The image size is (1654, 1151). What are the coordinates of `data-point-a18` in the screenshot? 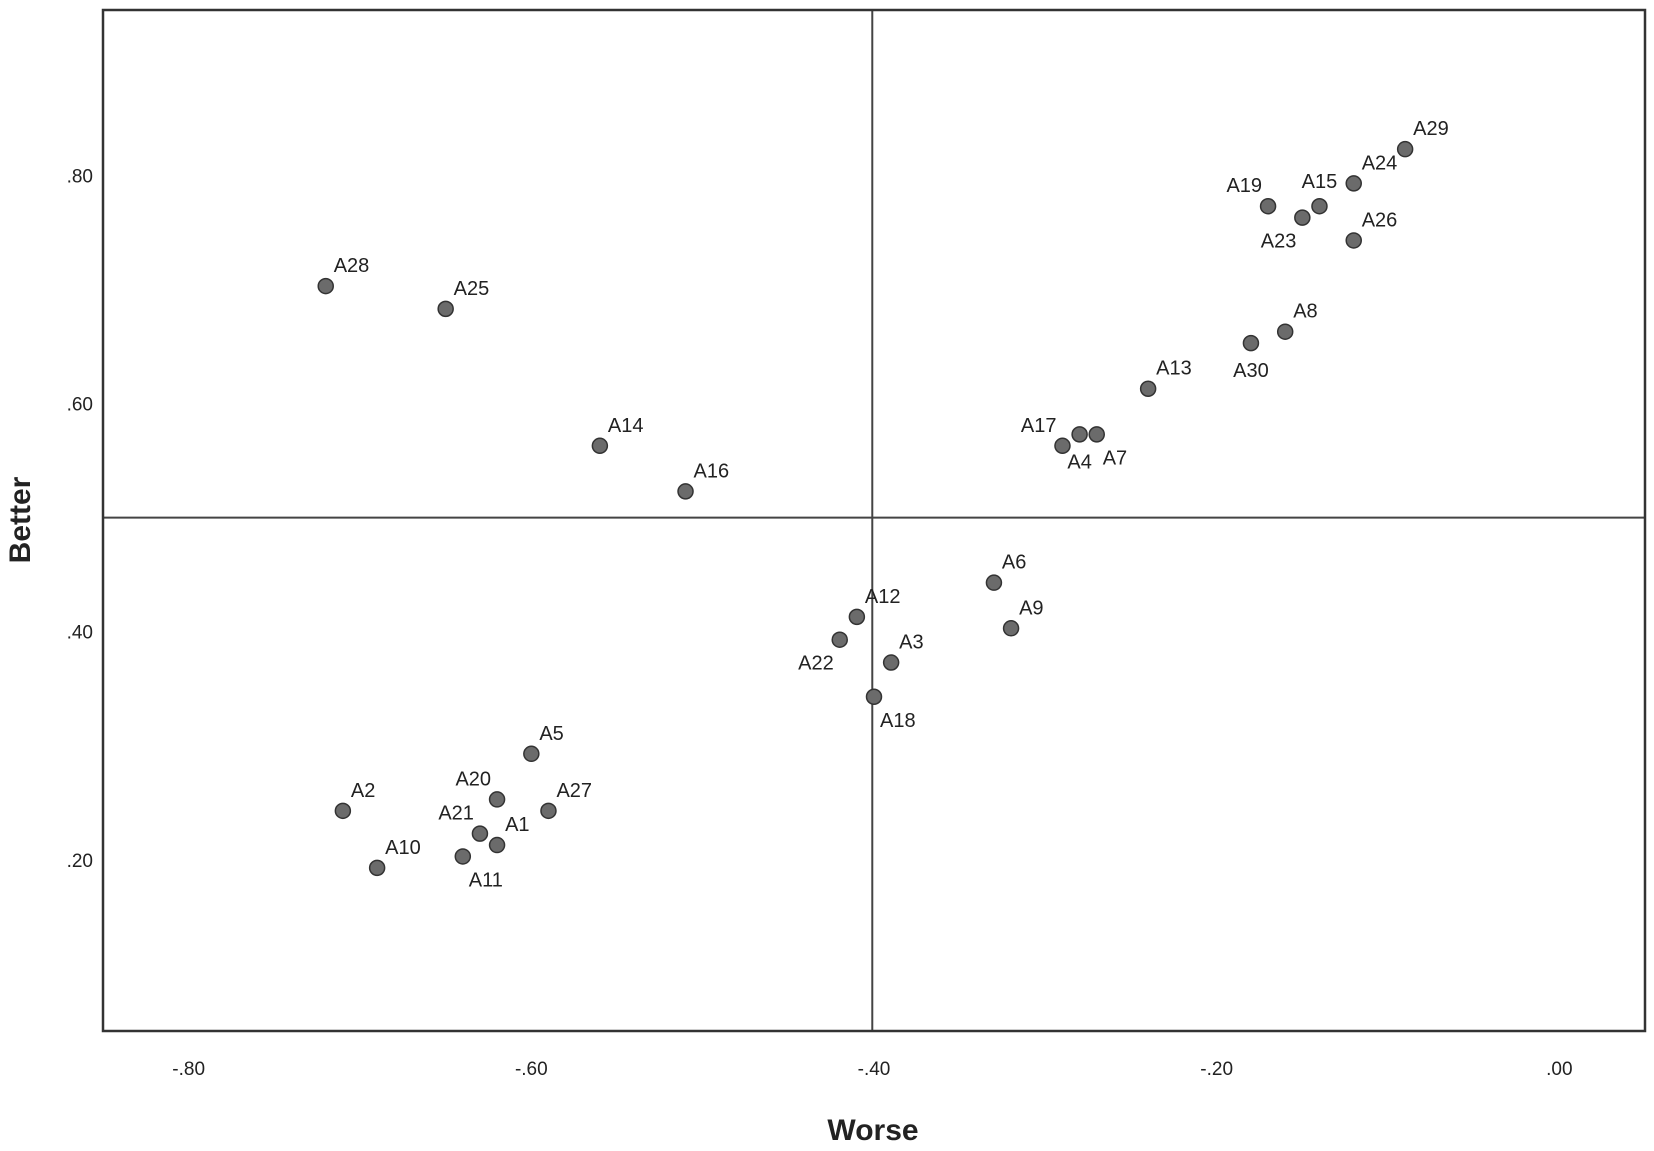 It's located at (874, 697).